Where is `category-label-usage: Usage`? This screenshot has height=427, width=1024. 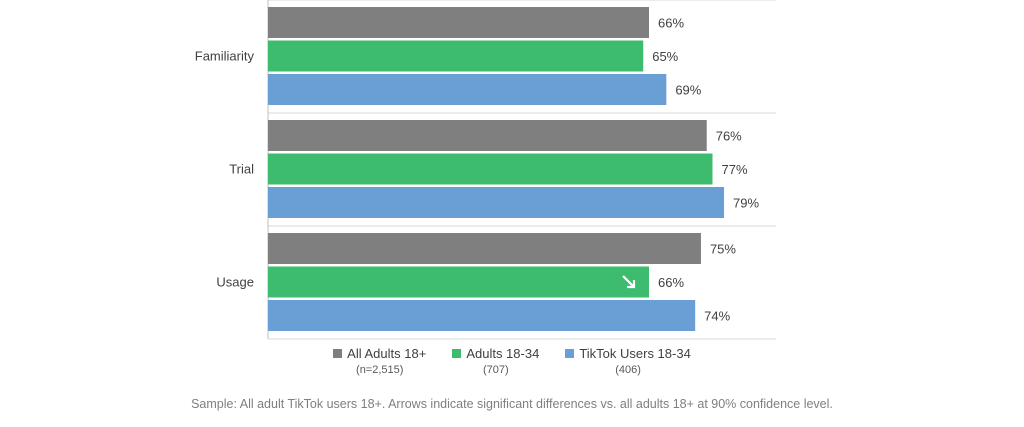 category-label-usage: Usage is located at coordinates (235, 282).